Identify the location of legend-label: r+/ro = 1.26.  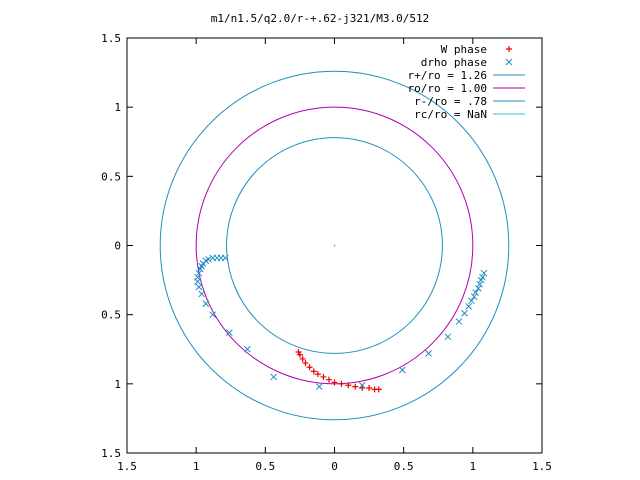
(447, 75).